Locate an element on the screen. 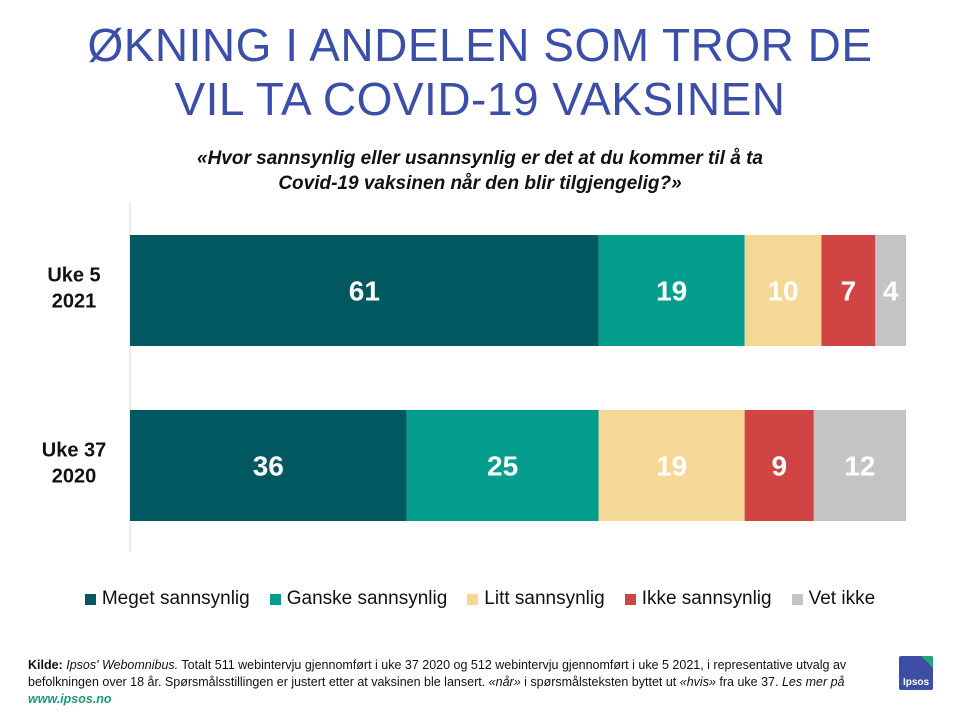 This screenshot has width=960, height=720. category-label: Uke 37 is located at coordinates (74, 451).